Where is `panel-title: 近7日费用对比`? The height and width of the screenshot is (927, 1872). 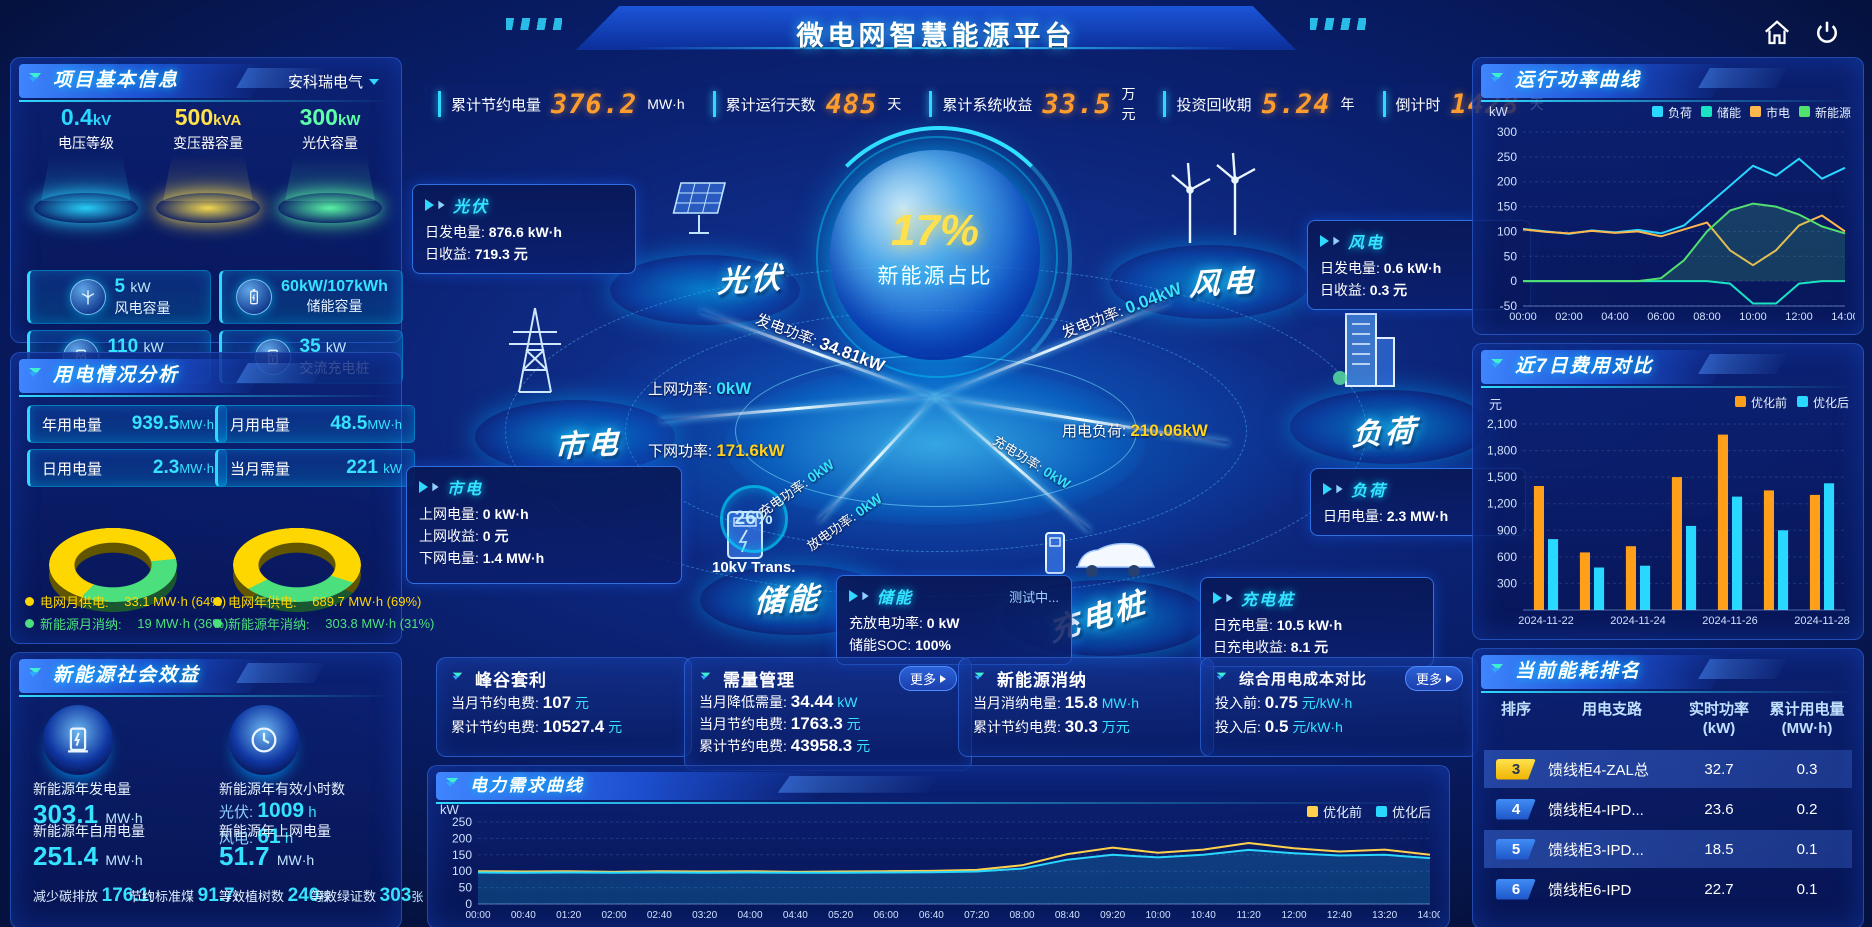
panel-title: 近7日费用对比 is located at coordinates (1584, 366).